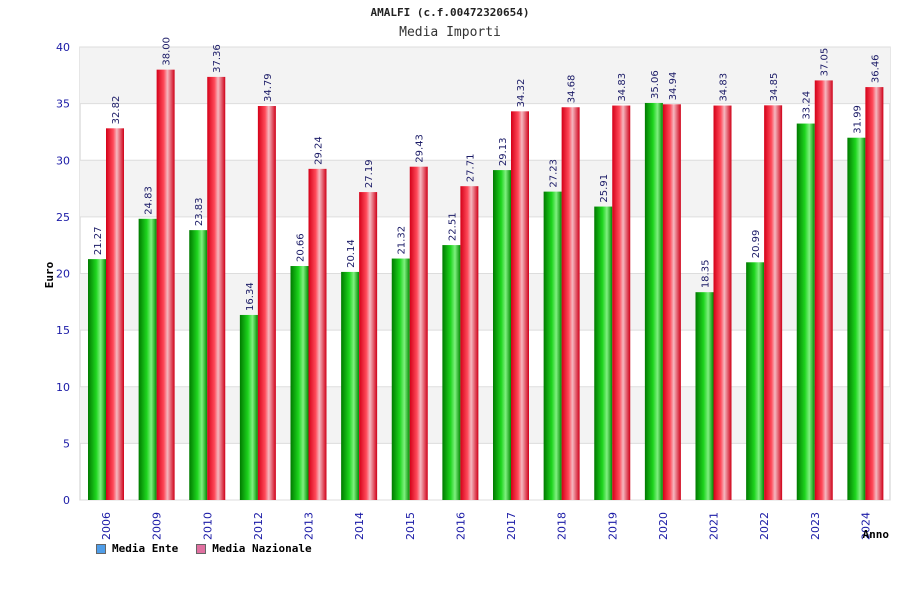  What do you see at coordinates (756, 244) in the screenshot?
I see `data-label-ente: 20.99` at bounding box center [756, 244].